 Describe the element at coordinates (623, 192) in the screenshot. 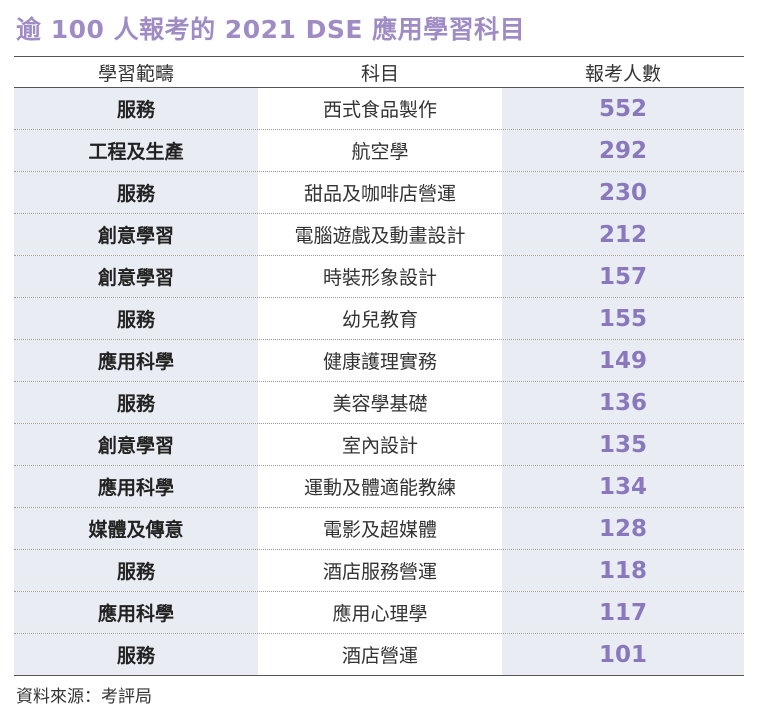

I see `cell-count: 230` at that location.